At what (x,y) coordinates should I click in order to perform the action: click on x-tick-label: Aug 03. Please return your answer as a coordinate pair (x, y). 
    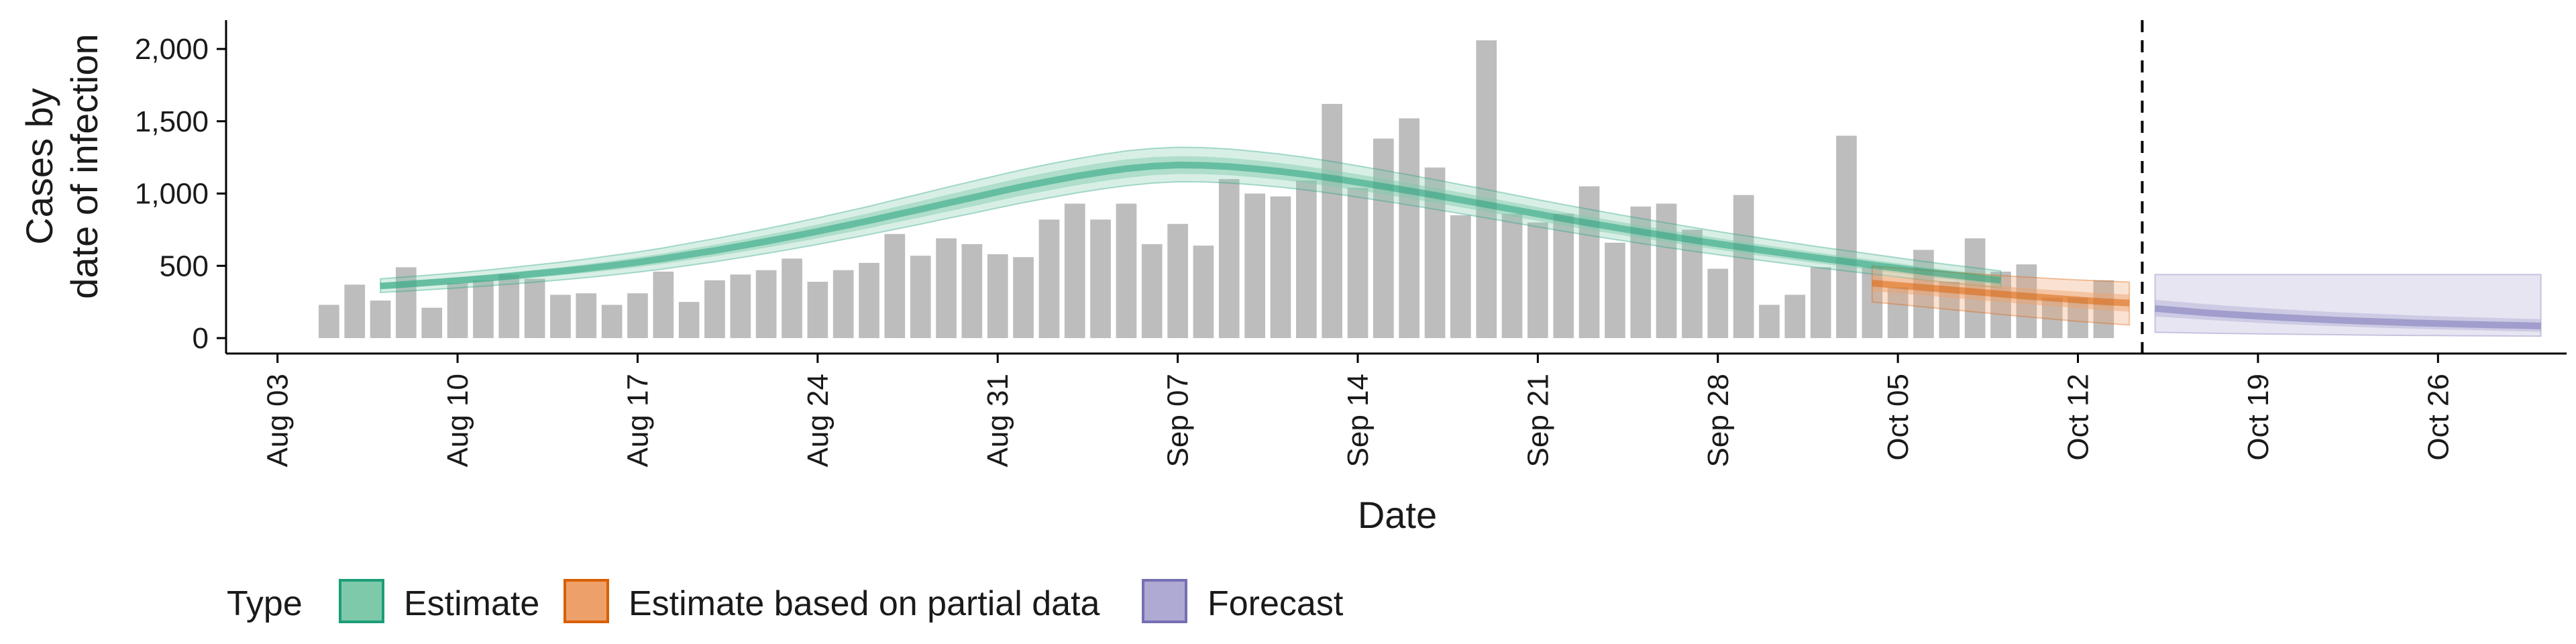
    Looking at the image, I should click on (278, 420).